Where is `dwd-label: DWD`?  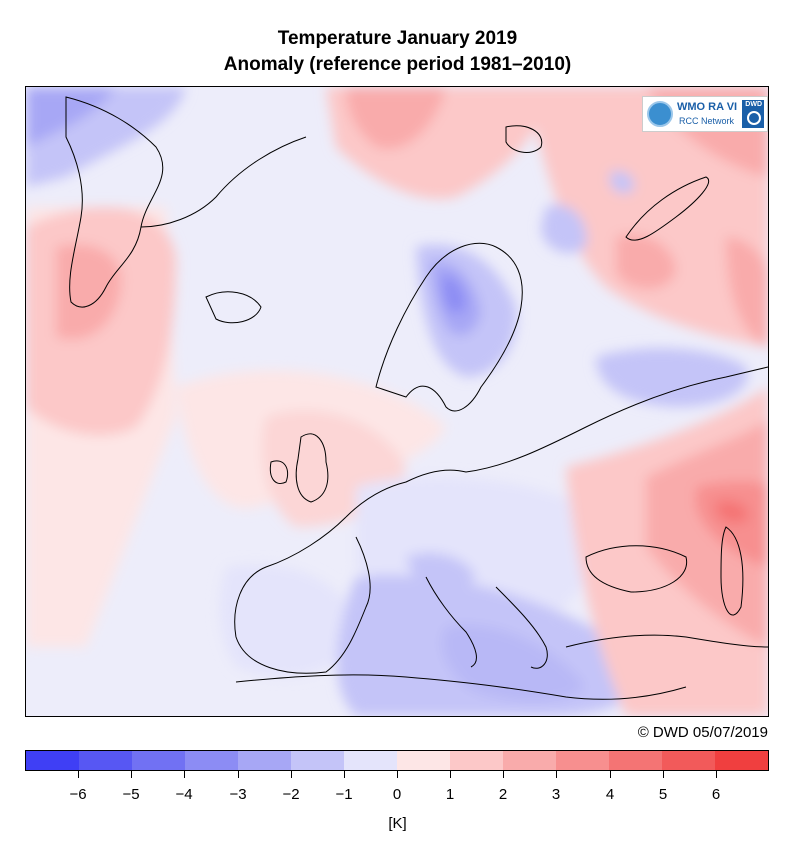 dwd-label: DWD is located at coordinates (753, 104).